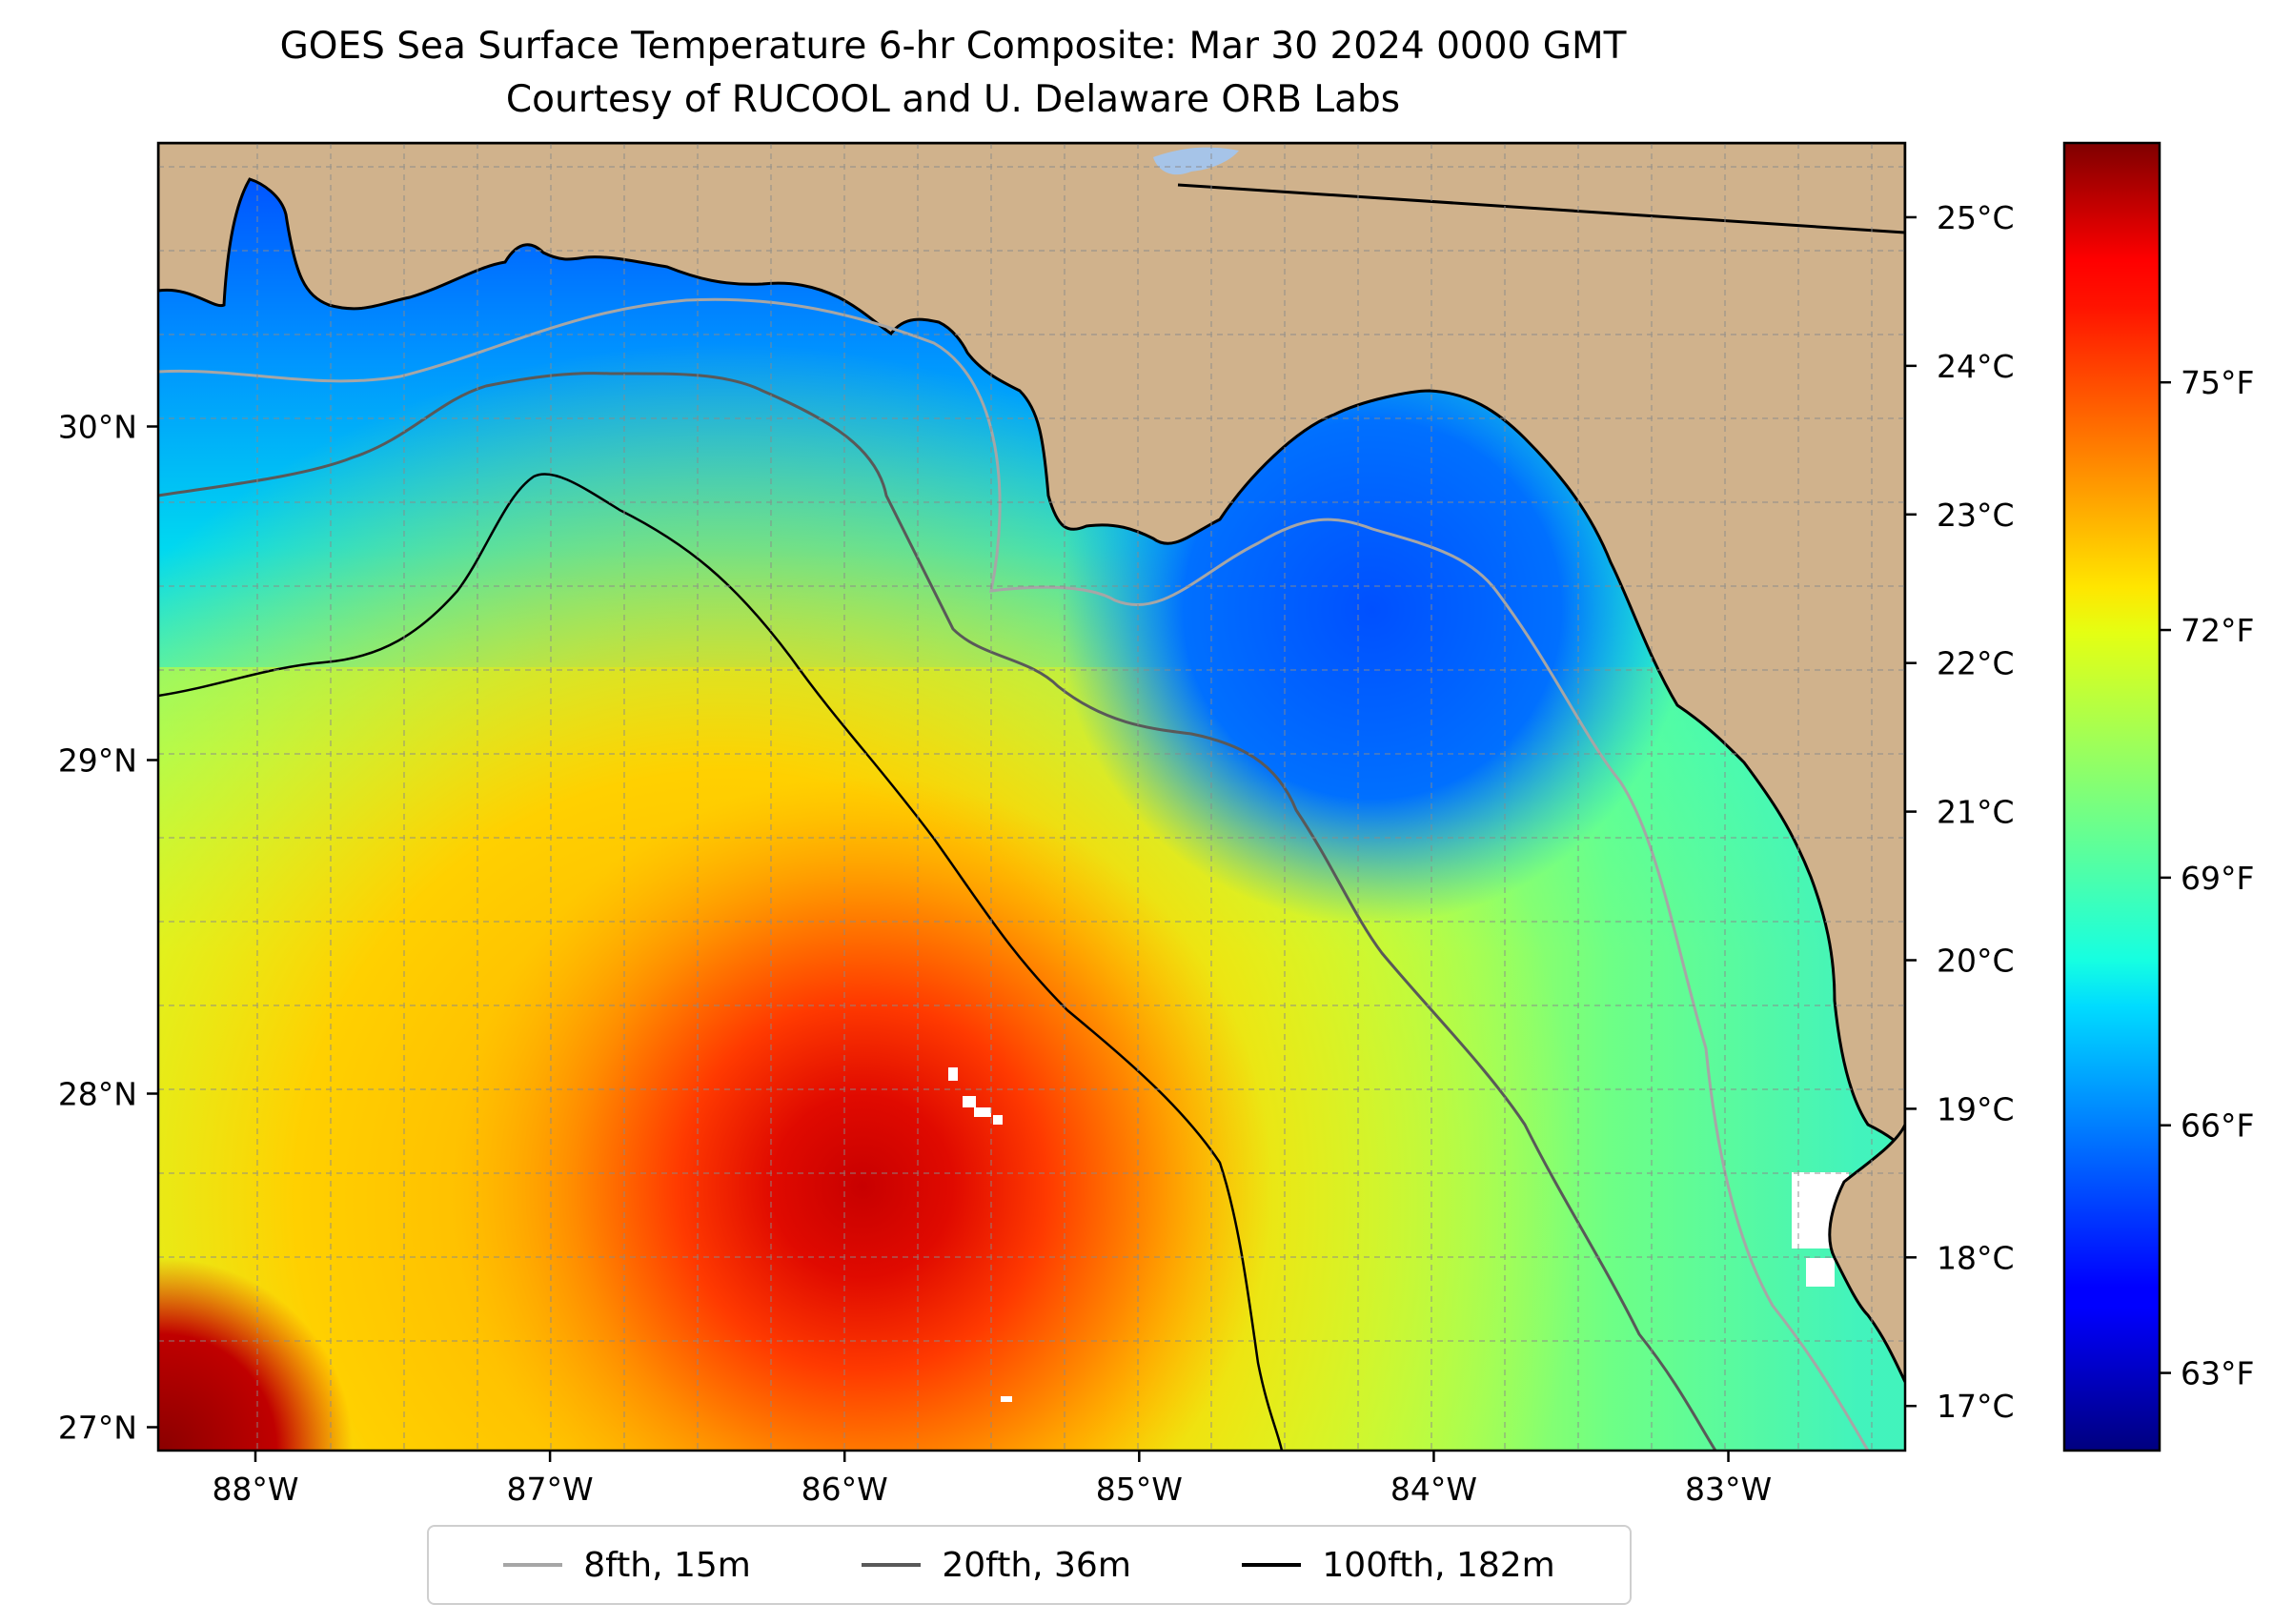 Image resolution: width=2293 pixels, height=1624 pixels. I want to click on legend: 8fth, 15m 20fth, 36m 100fth, 182m, so click(1030, 1565).